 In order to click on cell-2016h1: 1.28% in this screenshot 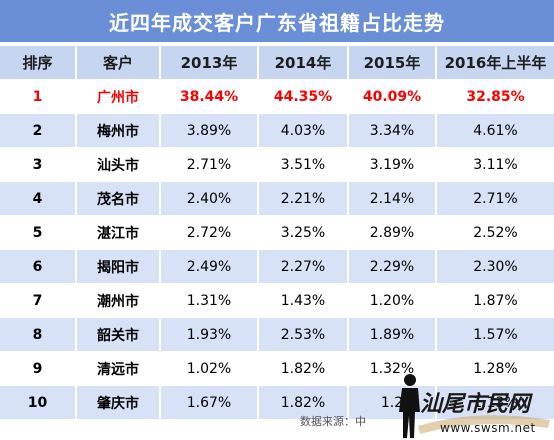, I will do `click(495, 368)`.